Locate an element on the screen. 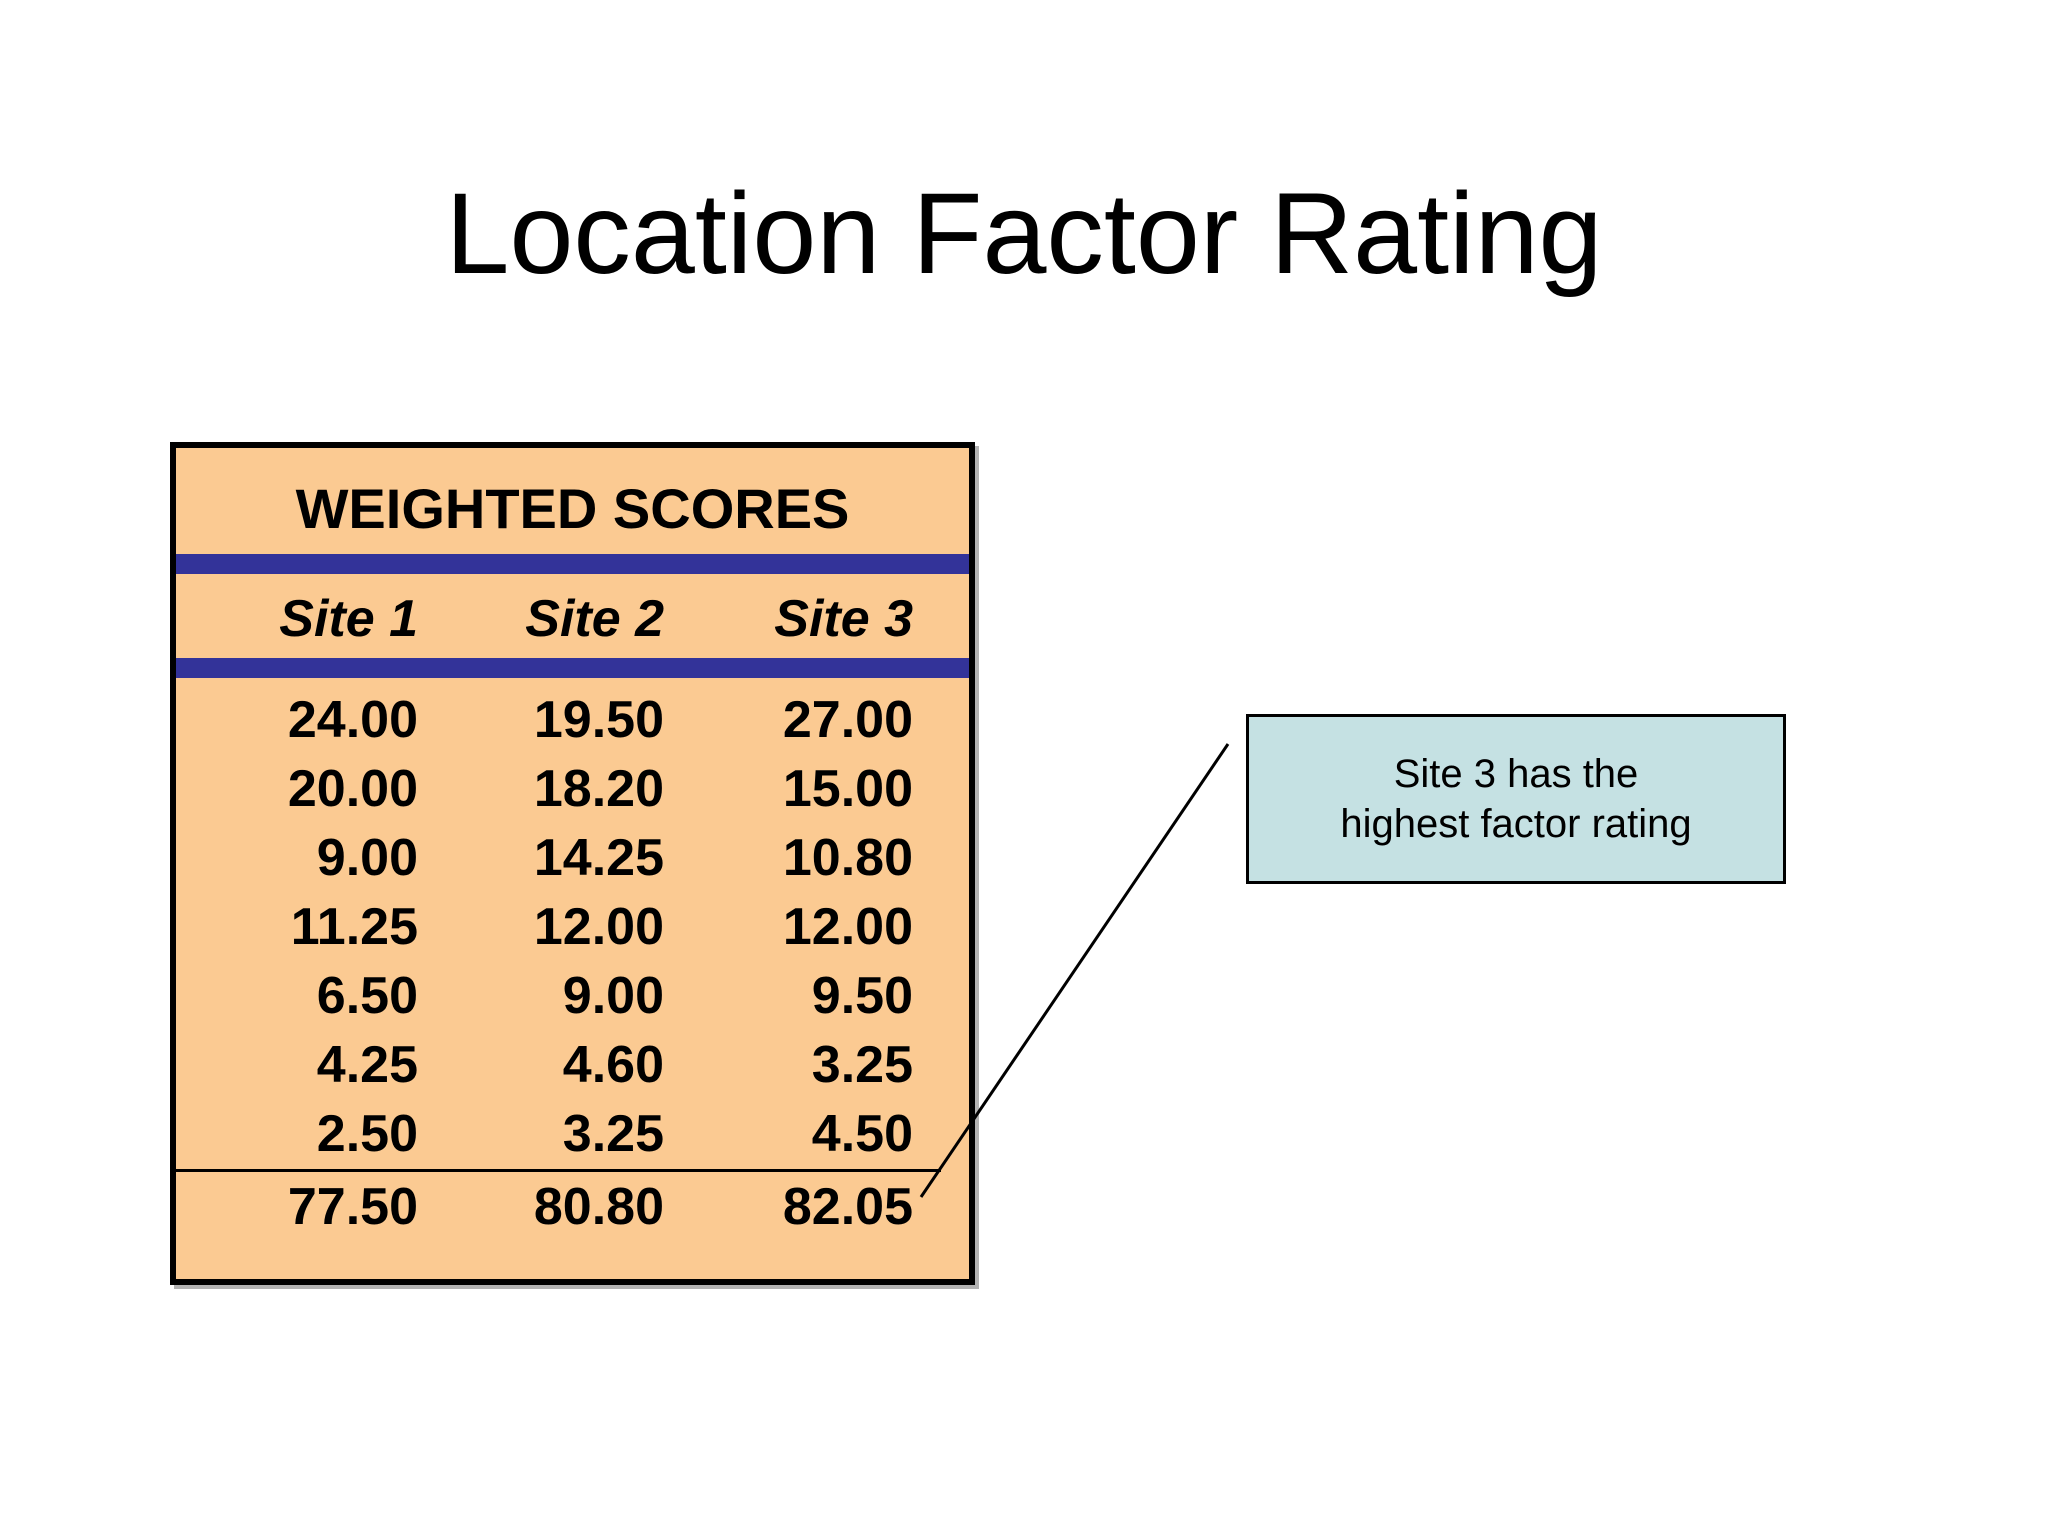  table-row: 11.25 12.00 12.00 is located at coordinates (572, 927).